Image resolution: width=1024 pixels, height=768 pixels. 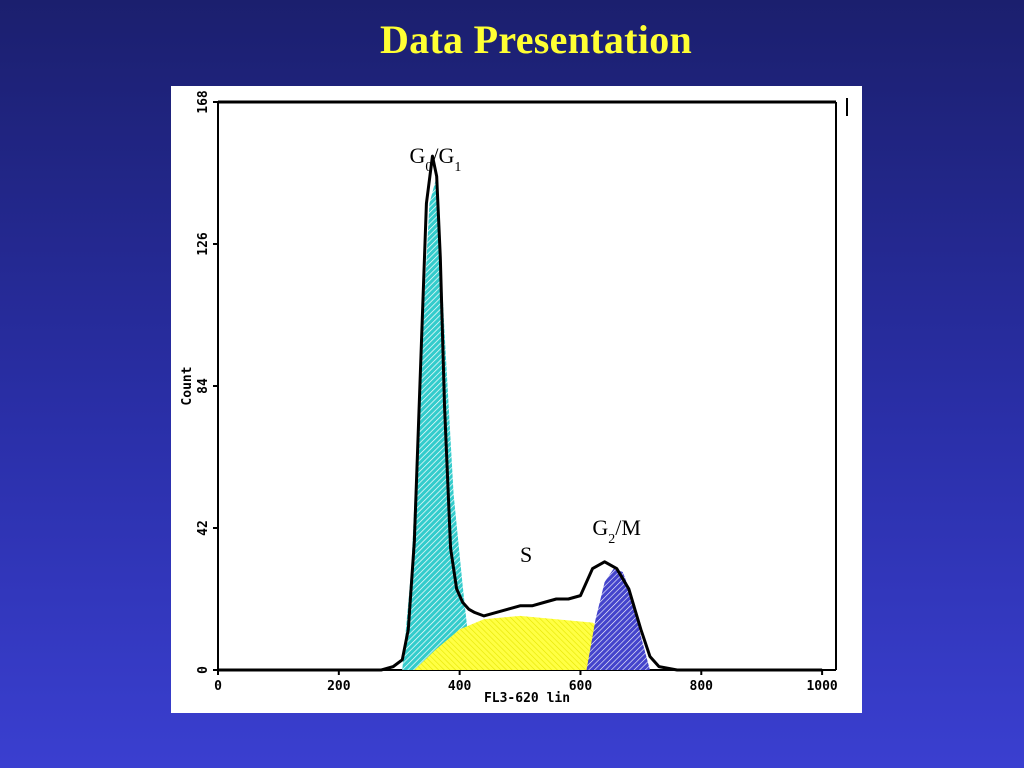 What do you see at coordinates (526, 554) in the screenshot?
I see `peak-label: S` at bounding box center [526, 554].